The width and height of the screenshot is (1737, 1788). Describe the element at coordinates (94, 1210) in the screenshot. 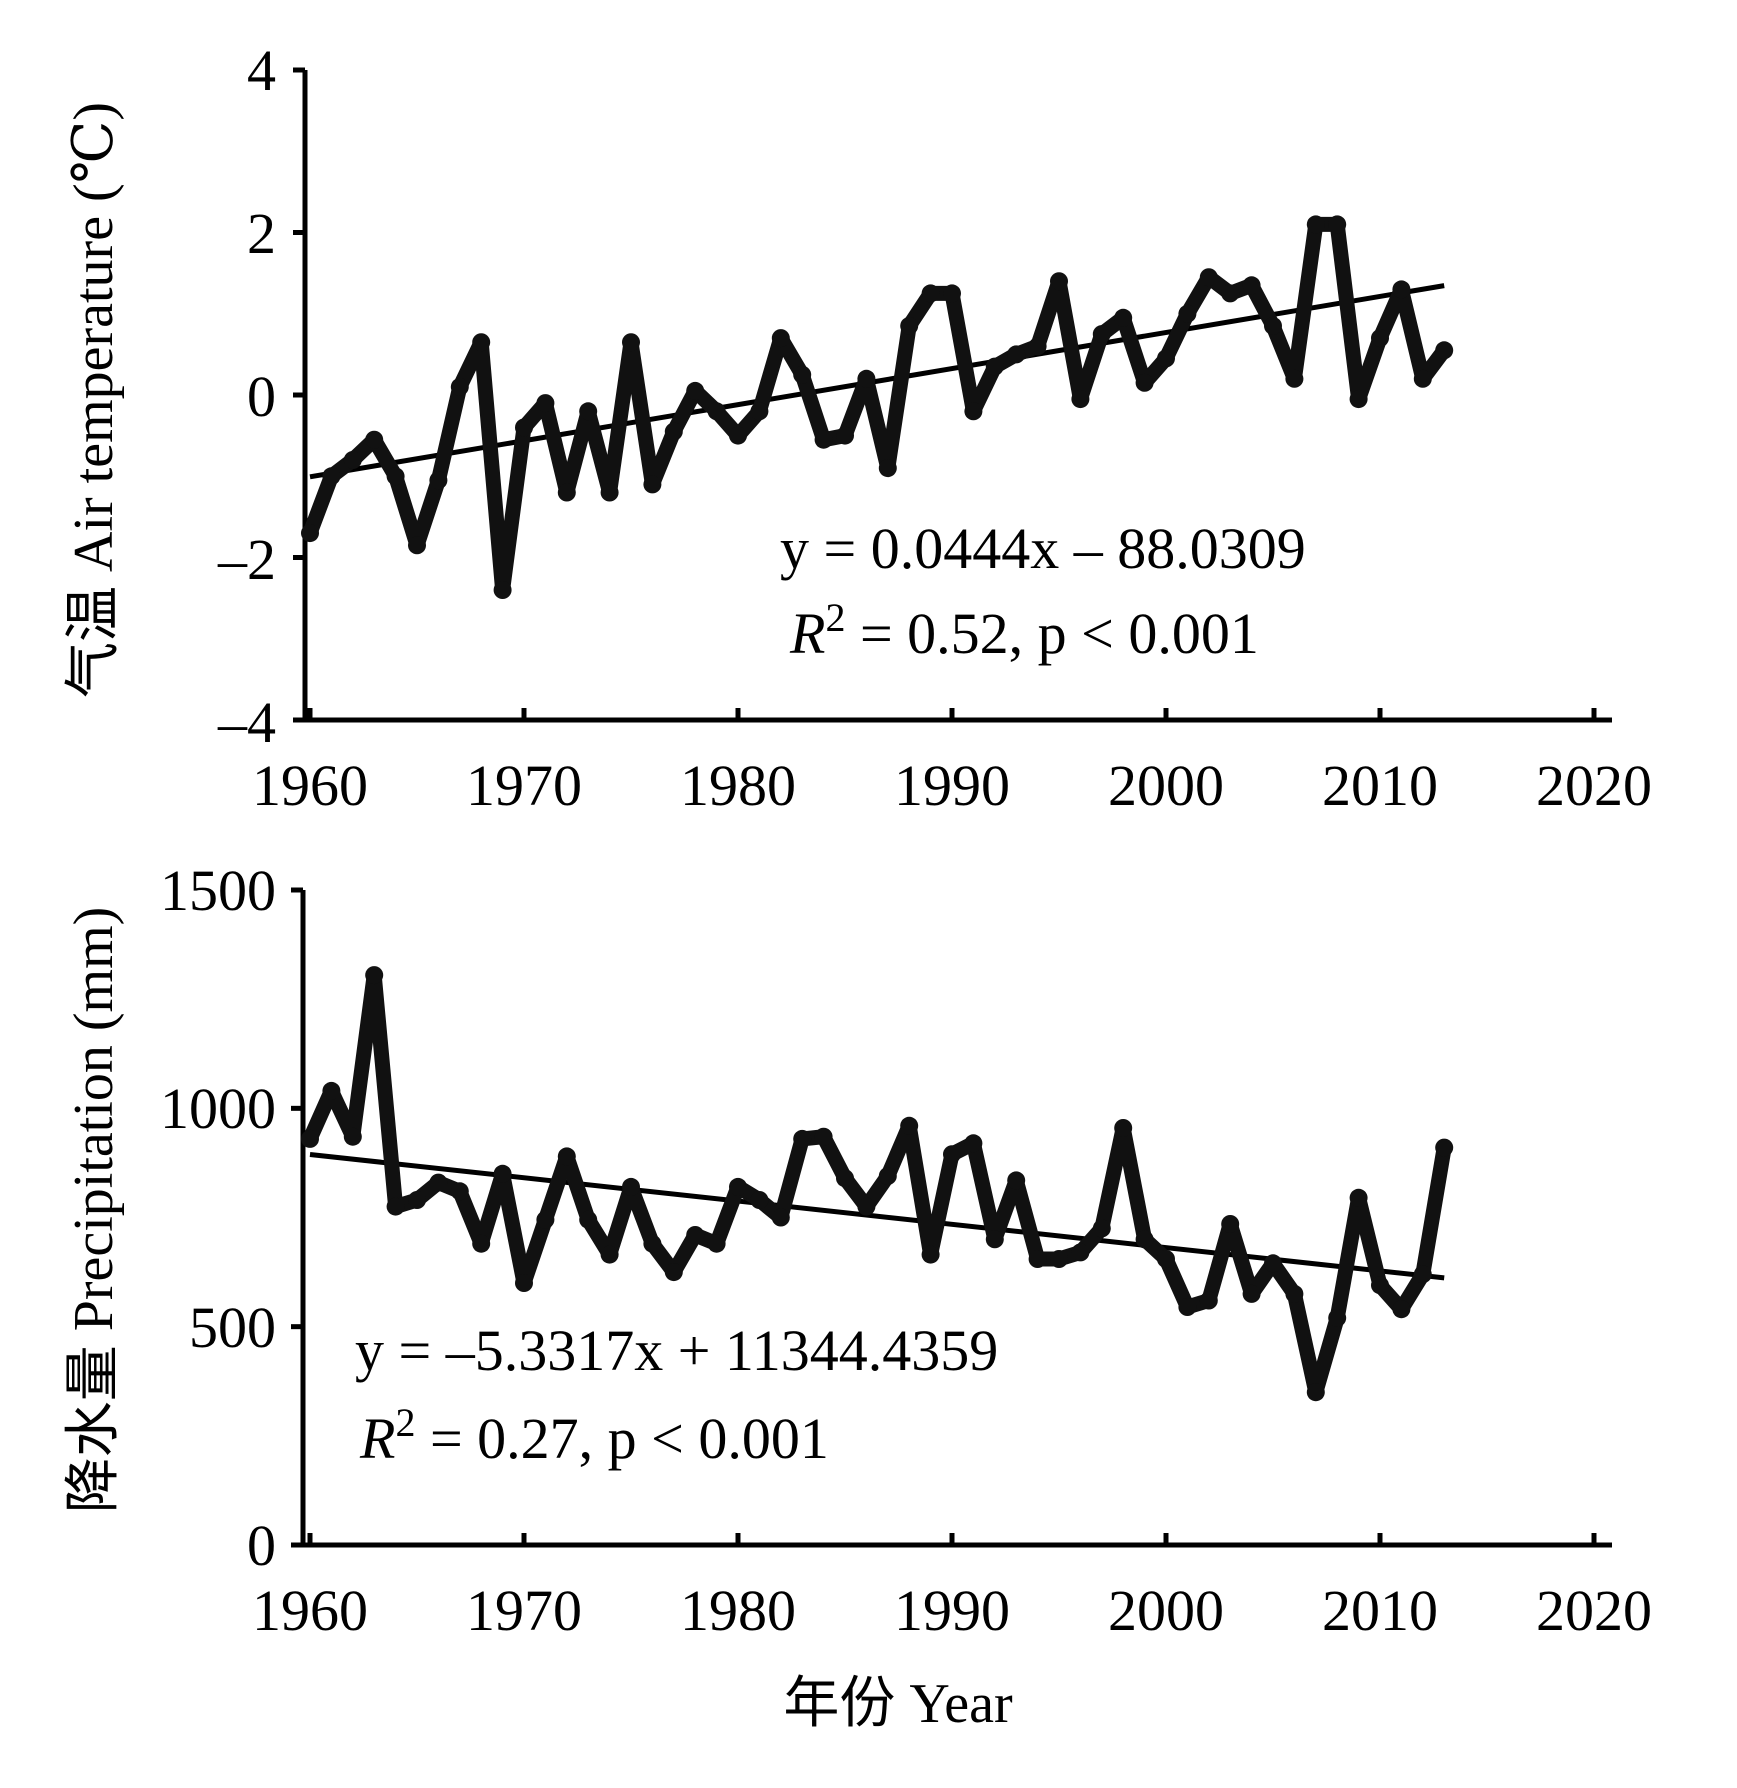

I see `precipitation-y-axis-title: 降水量 Precipitation (mm)` at that location.